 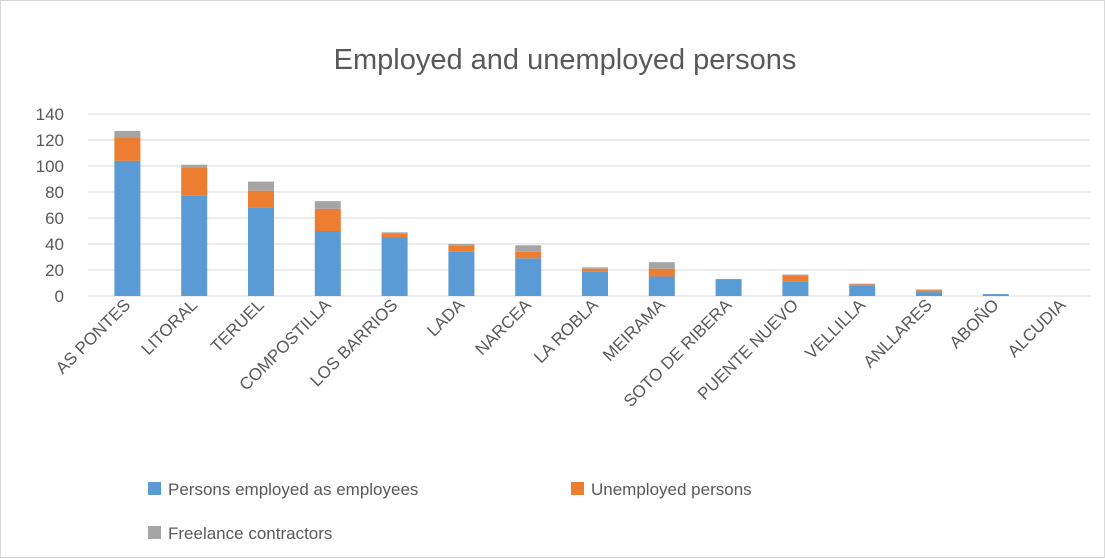 What do you see at coordinates (54, 192) in the screenshot?
I see `y-tick-label: 80` at bounding box center [54, 192].